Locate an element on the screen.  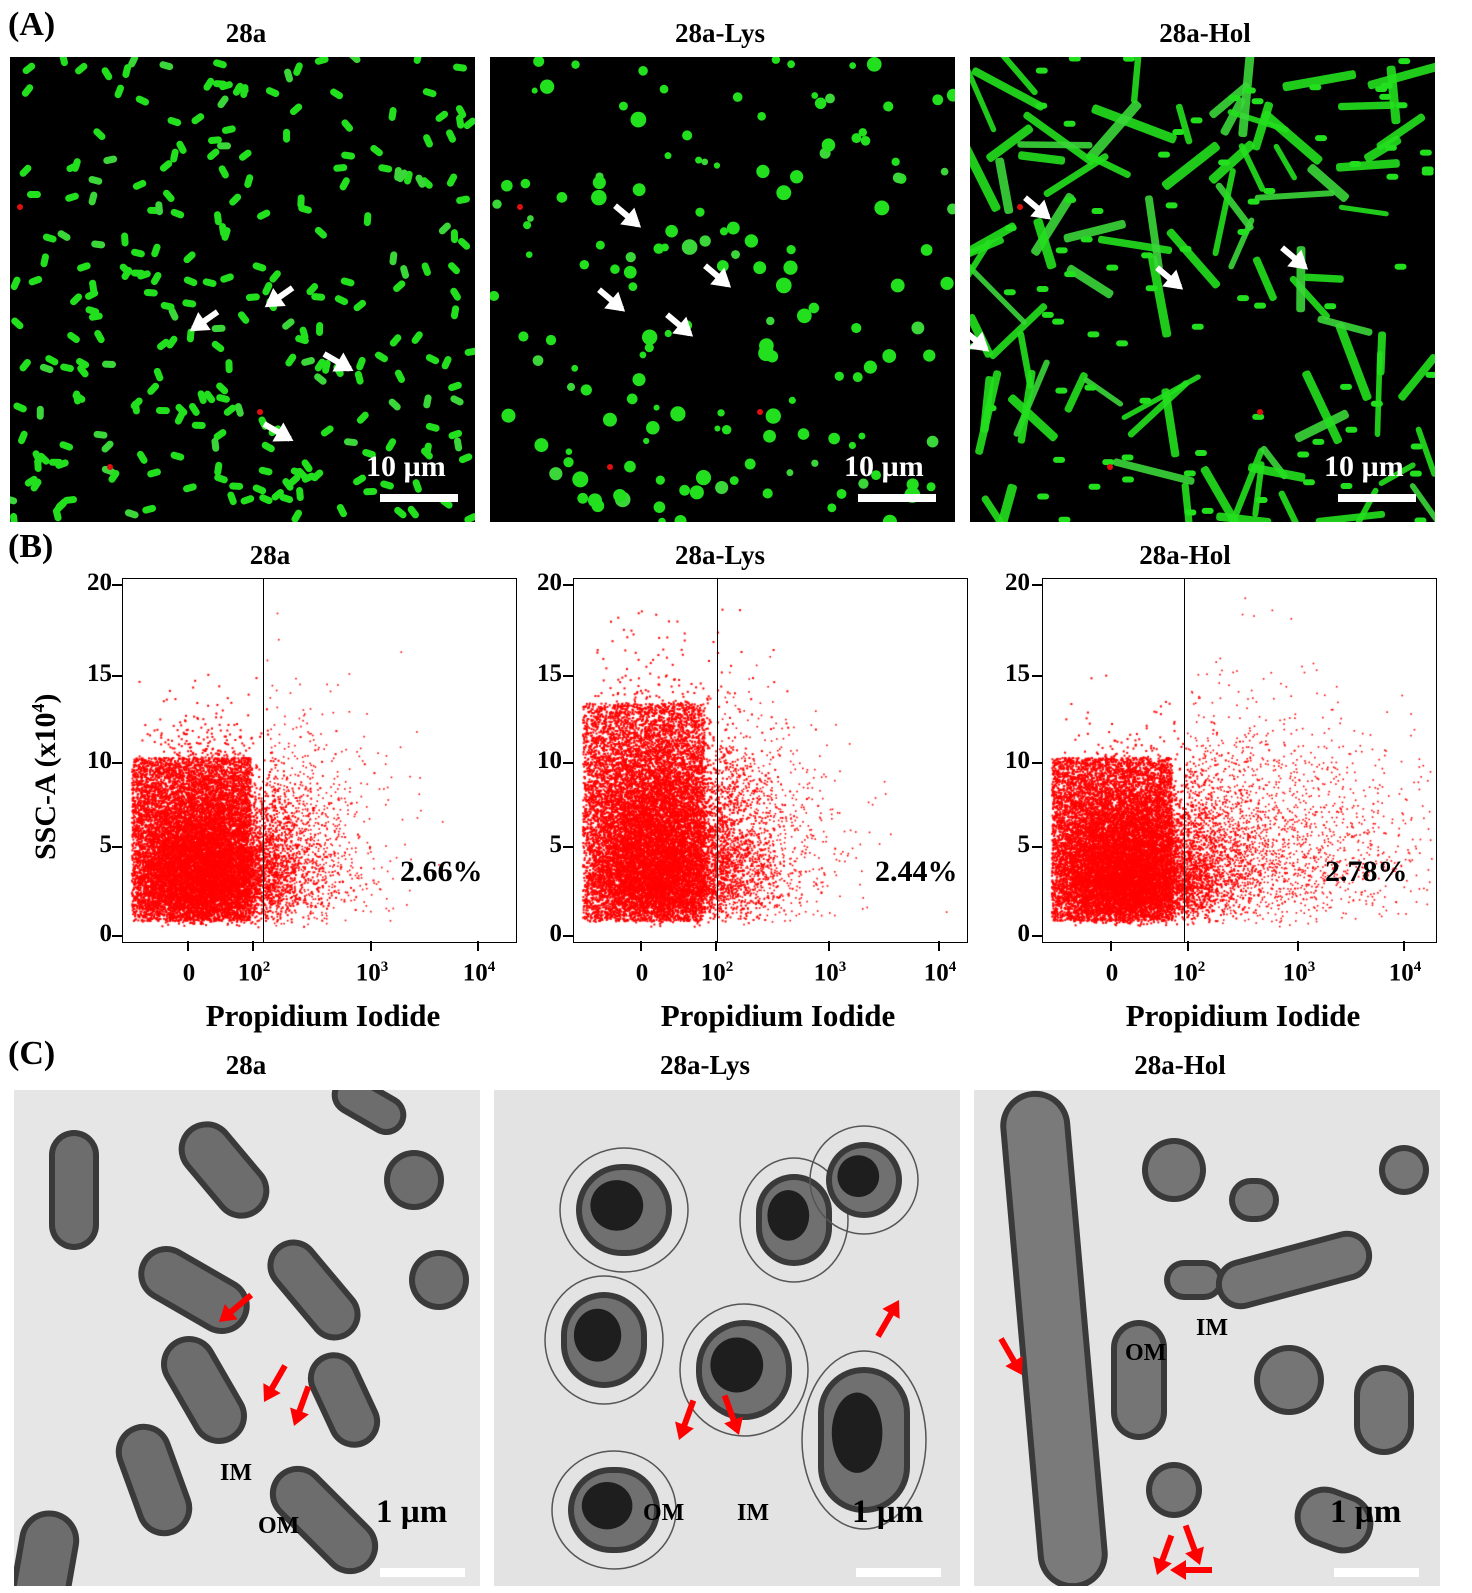
tem-label-om-3: OM is located at coordinates (1146, 1353).